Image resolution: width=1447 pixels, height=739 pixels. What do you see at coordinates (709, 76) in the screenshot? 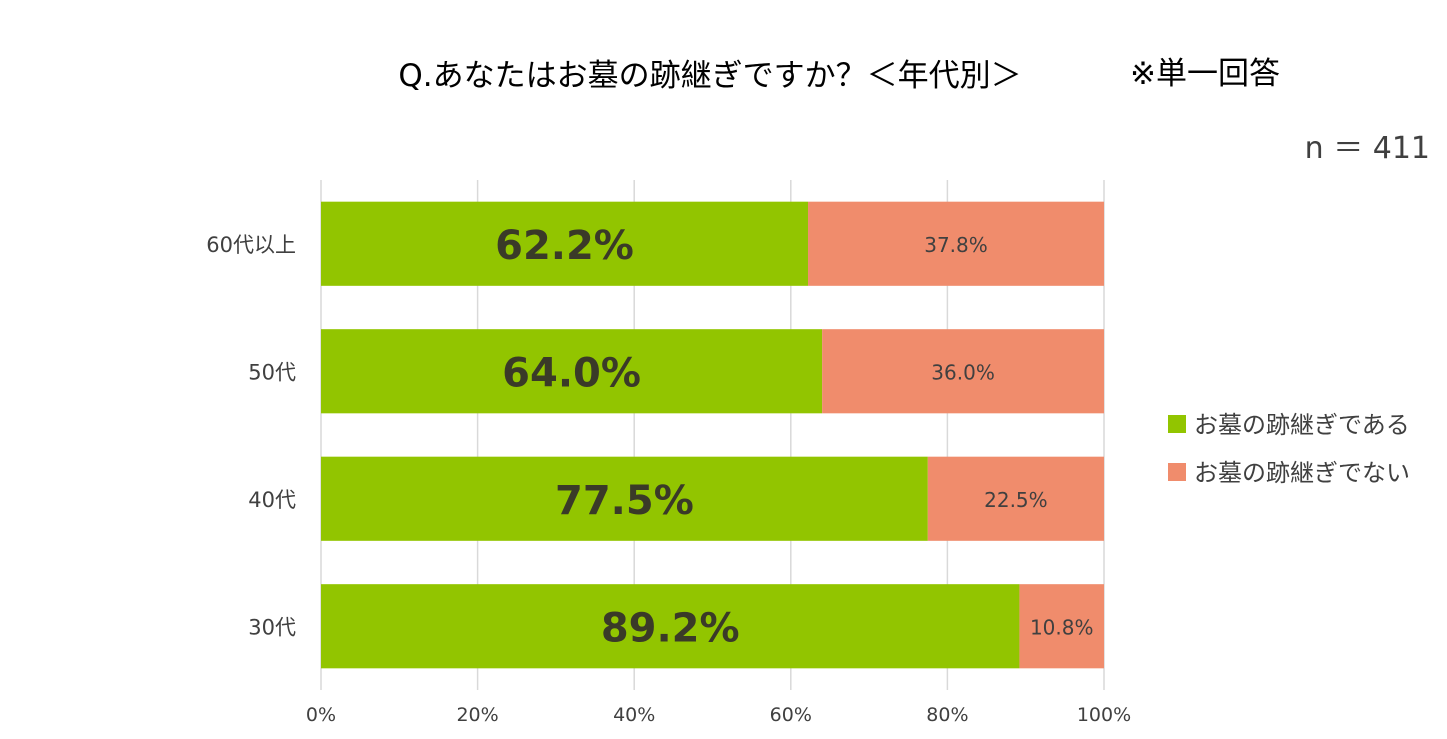
I see `chart-title: Q.あなたはお墓の跡継ぎですか？＜年代別＞` at bounding box center [709, 76].